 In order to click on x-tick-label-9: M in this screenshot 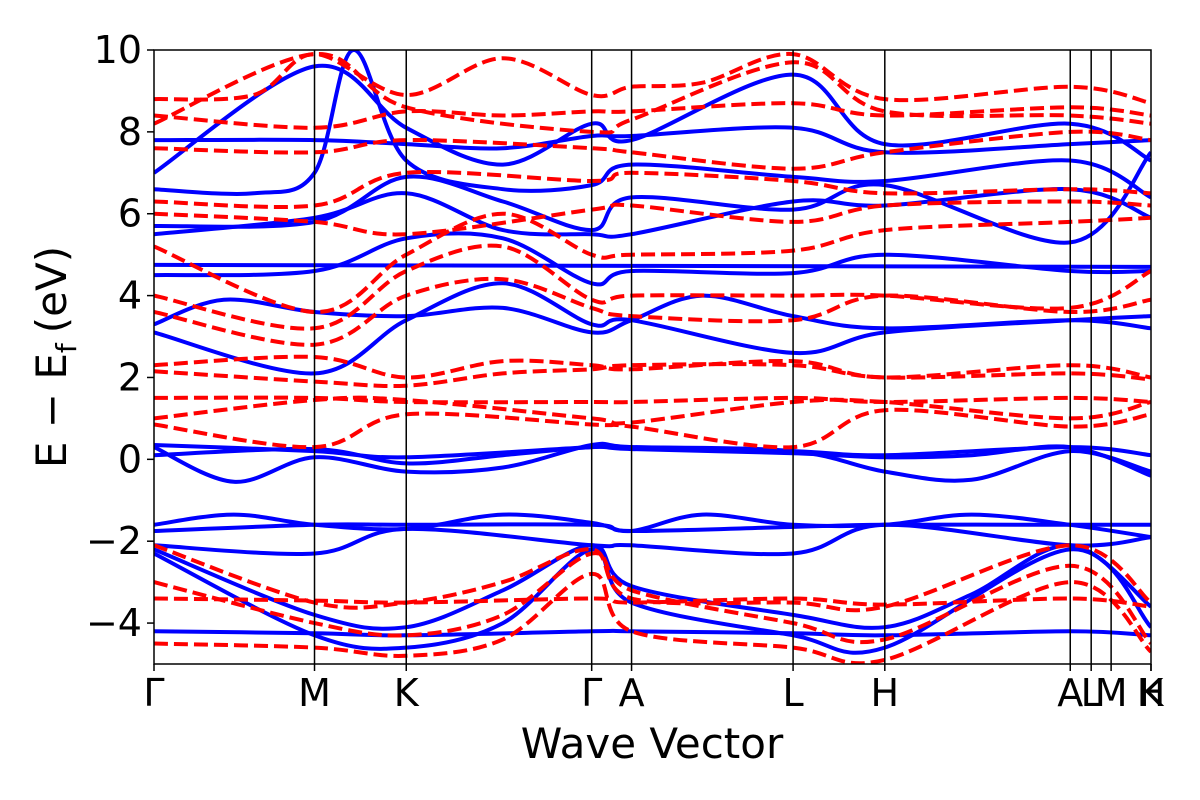, I will do `click(1111, 693)`.